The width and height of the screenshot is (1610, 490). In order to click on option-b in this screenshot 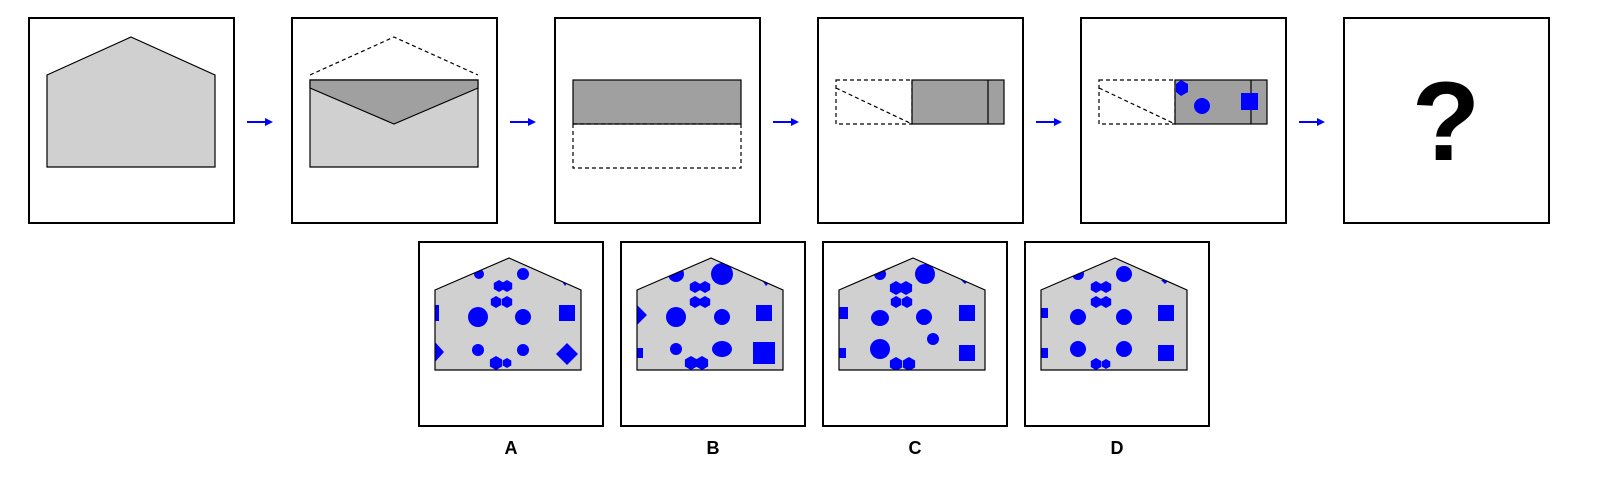, I will do `click(713, 334)`.